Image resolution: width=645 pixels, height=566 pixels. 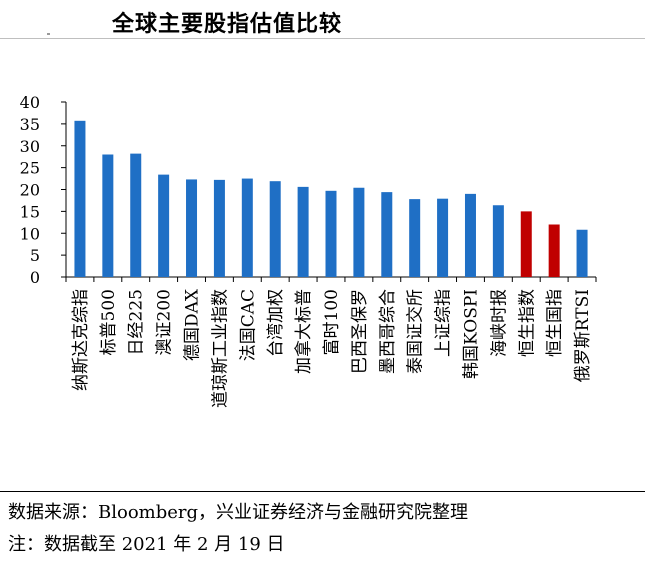 What do you see at coordinates (220, 348) in the screenshot?
I see `category-label-5: 道琼斯工业指数` at bounding box center [220, 348].